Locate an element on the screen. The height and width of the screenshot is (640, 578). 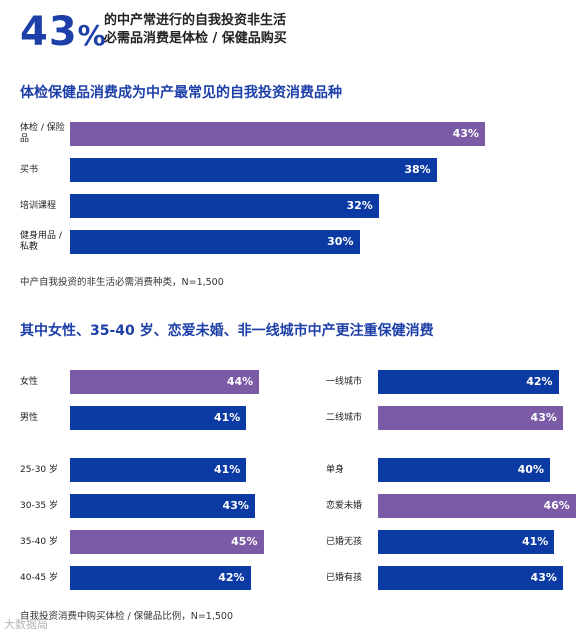
category-label: 培训课程 is located at coordinates (38, 205).